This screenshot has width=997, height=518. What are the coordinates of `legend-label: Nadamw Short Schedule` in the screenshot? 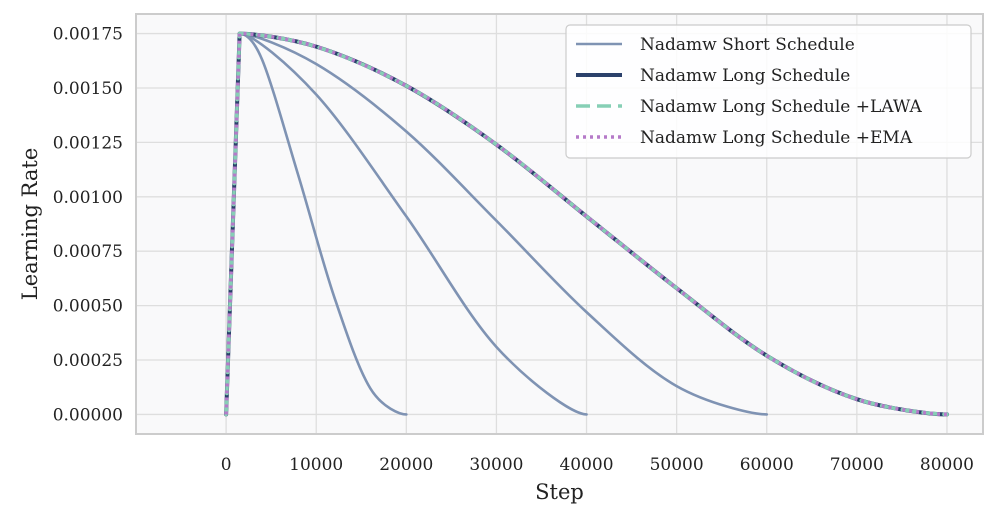 It's located at (747, 45).